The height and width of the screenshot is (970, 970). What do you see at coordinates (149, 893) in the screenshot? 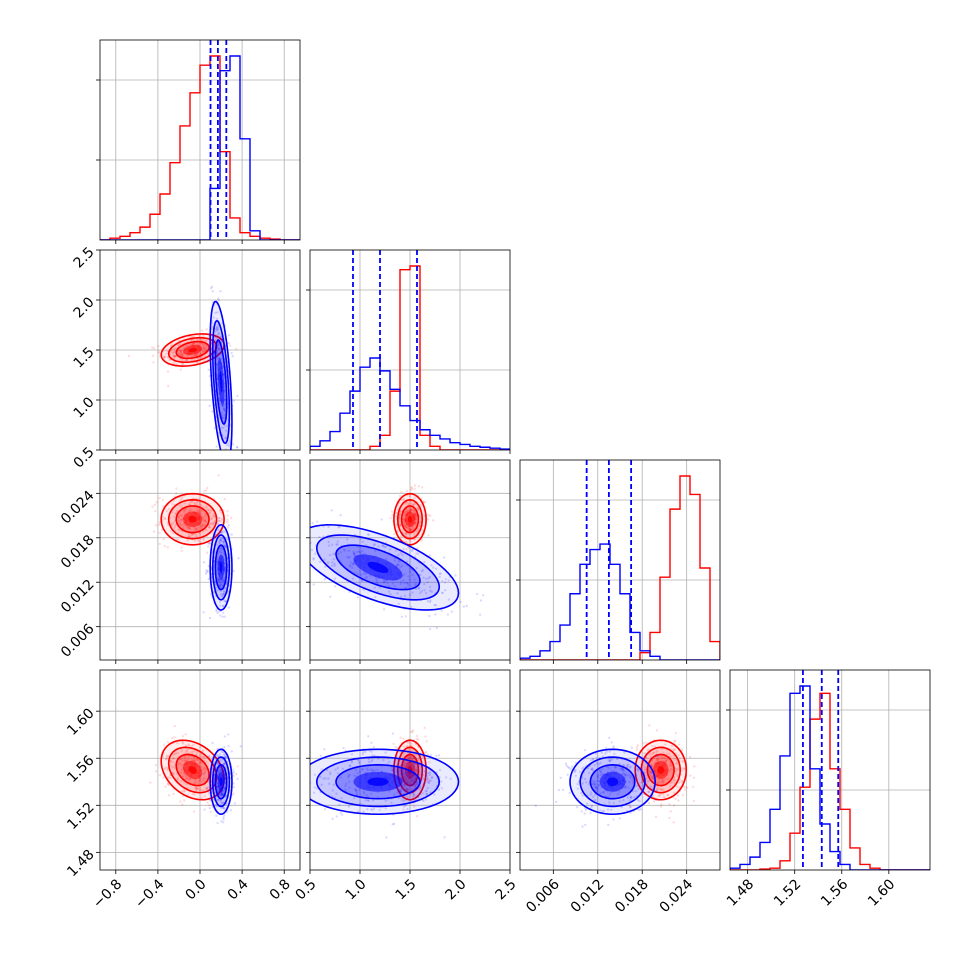
I see `x-tick-label: −0.4` at bounding box center [149, 893].